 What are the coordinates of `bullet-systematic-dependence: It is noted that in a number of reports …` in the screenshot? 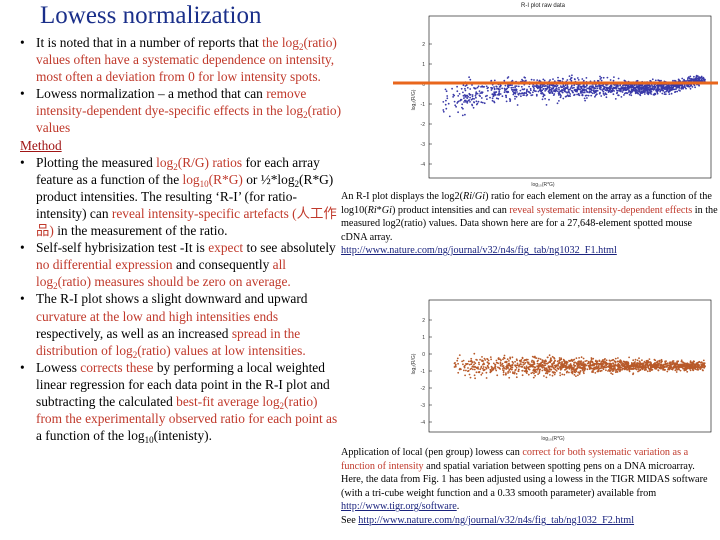 It's located at (181, 59).